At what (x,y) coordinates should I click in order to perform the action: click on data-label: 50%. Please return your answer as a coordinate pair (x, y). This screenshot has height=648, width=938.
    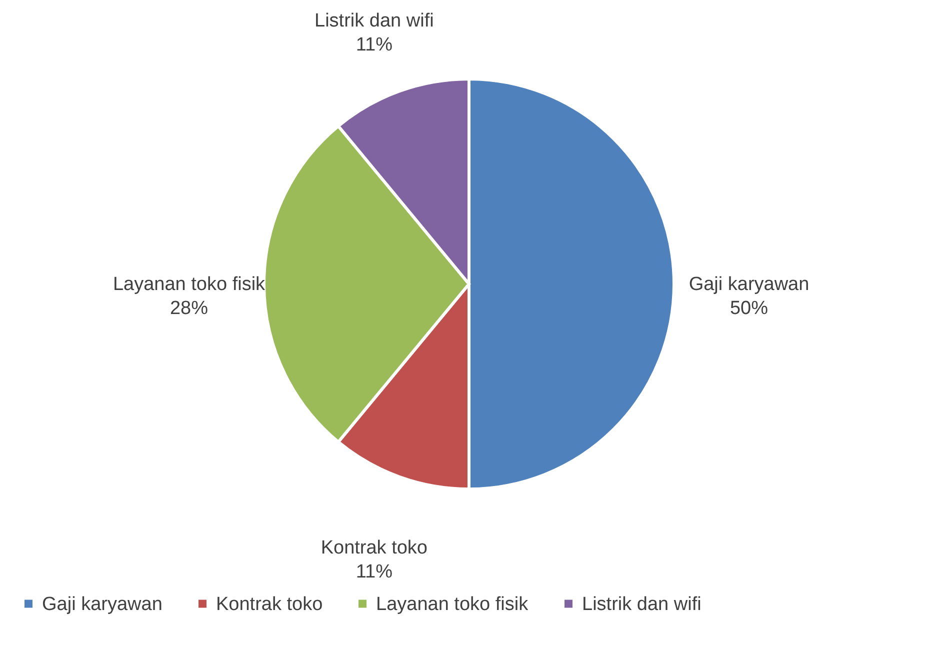
    Looking at the image, I should click on (749, 308).